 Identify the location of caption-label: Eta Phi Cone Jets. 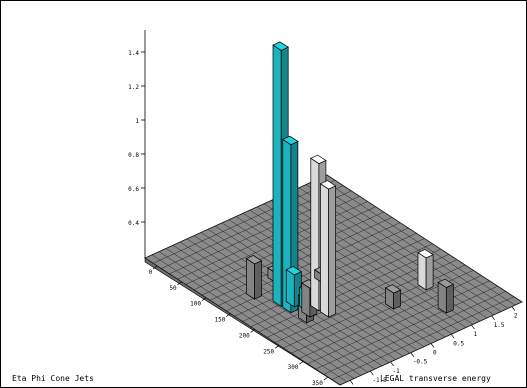
(53, 378).